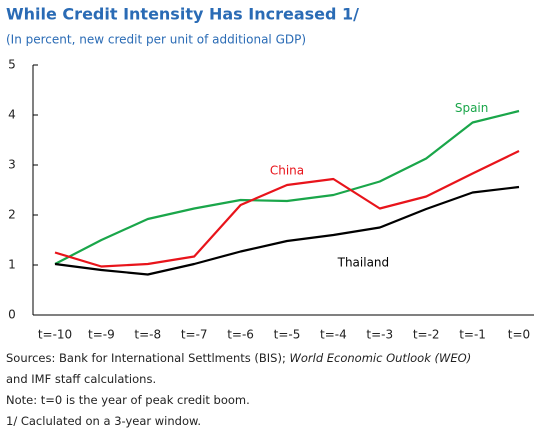 The height and width of the screenshot is (438, 536). Describe the element at coordinates (380, 358) in the screenshot. I see `sources-italic: World Economic Outlook (WEO)` at that location.